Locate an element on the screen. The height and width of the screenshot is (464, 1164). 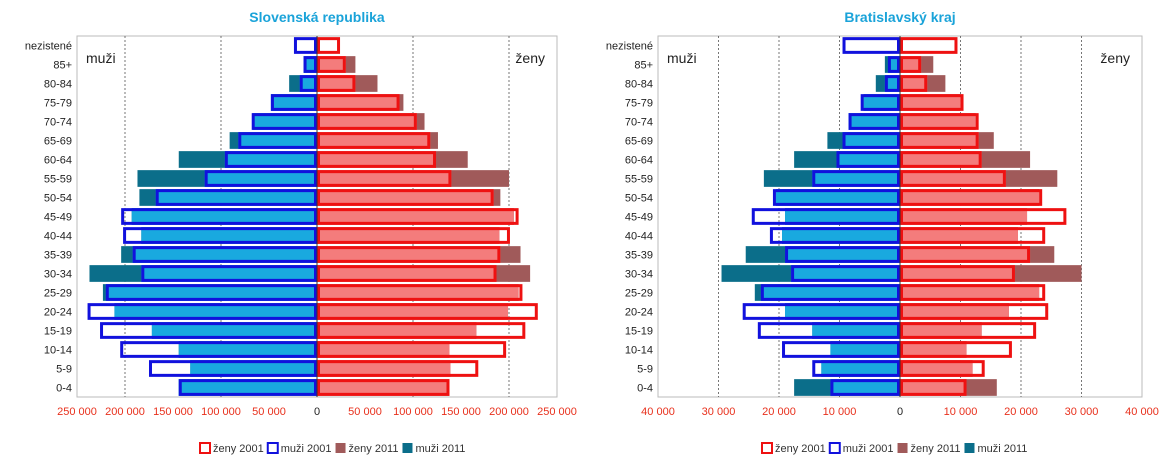
bar-outline-ženy-2001-70-74 is located at coordinates (367, 121).